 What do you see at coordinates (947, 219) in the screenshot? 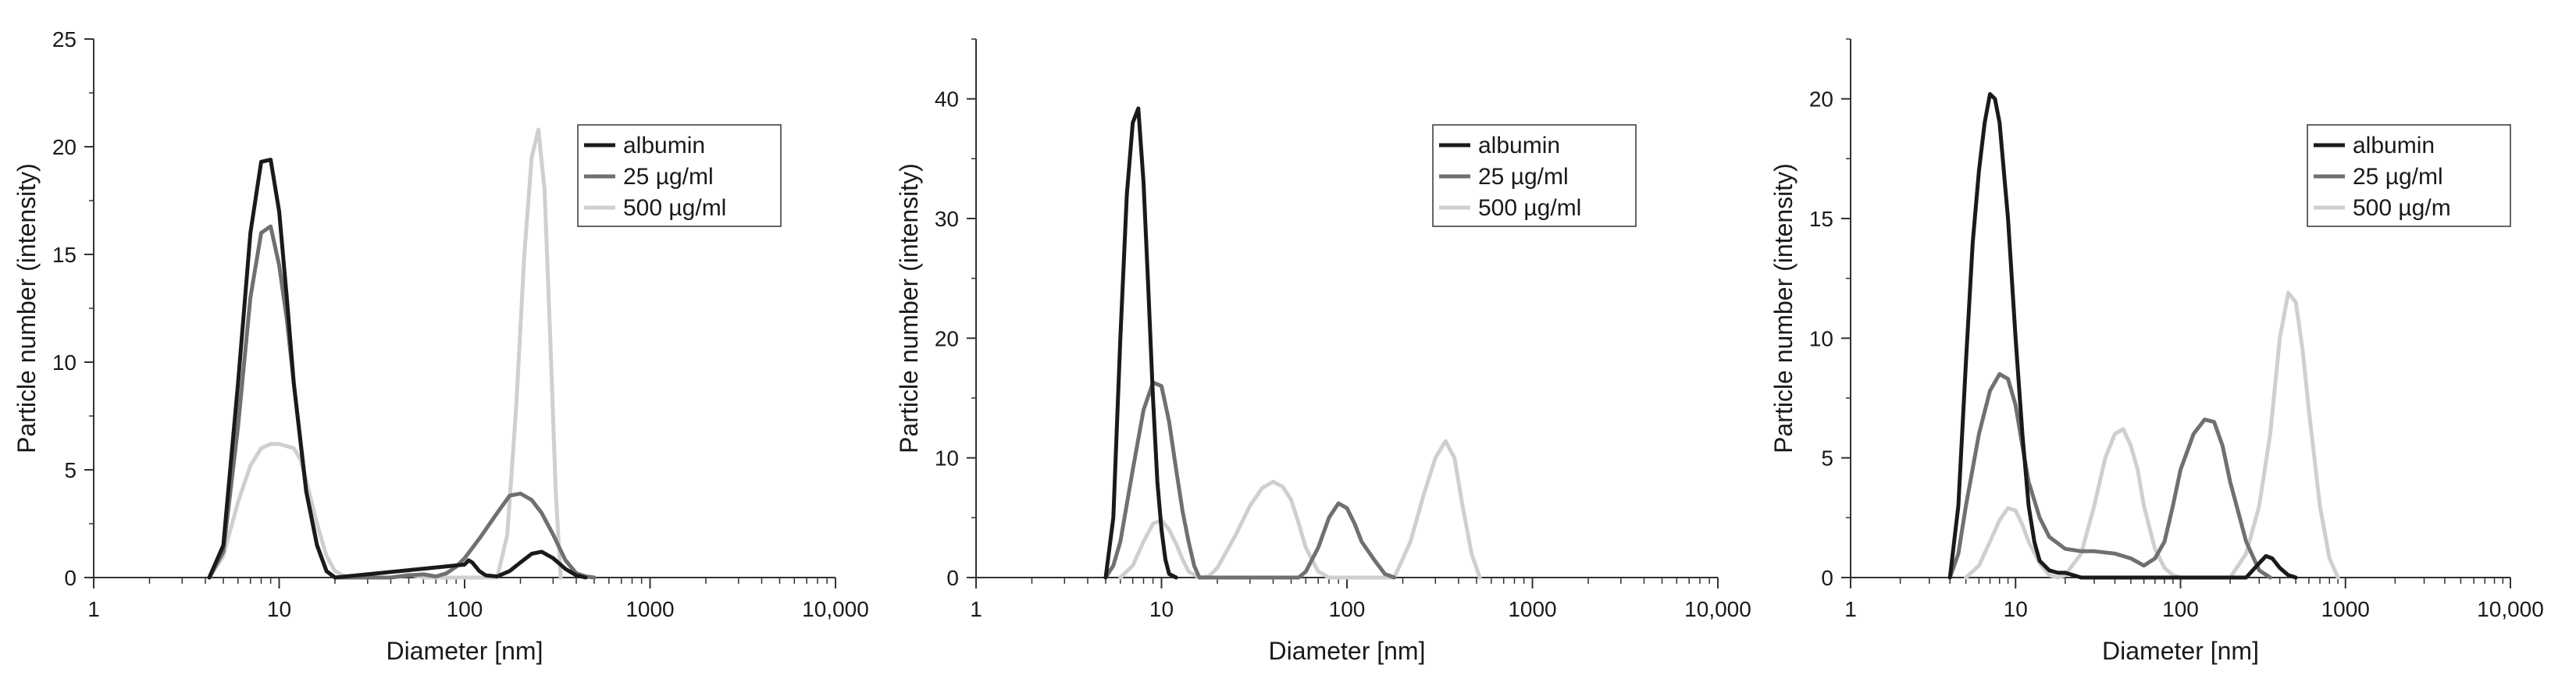
I see `y-tick-label: 30` at bounding box center [947, 219].